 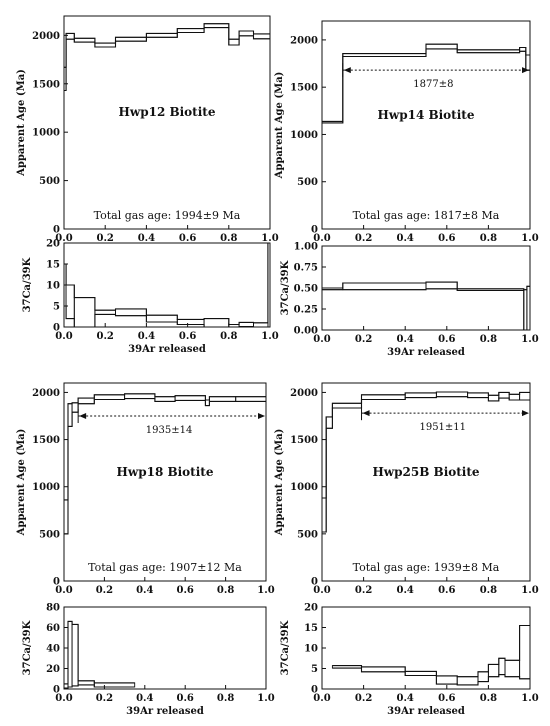 I want to click on step-upper-bound, so click(x=165, y=447).